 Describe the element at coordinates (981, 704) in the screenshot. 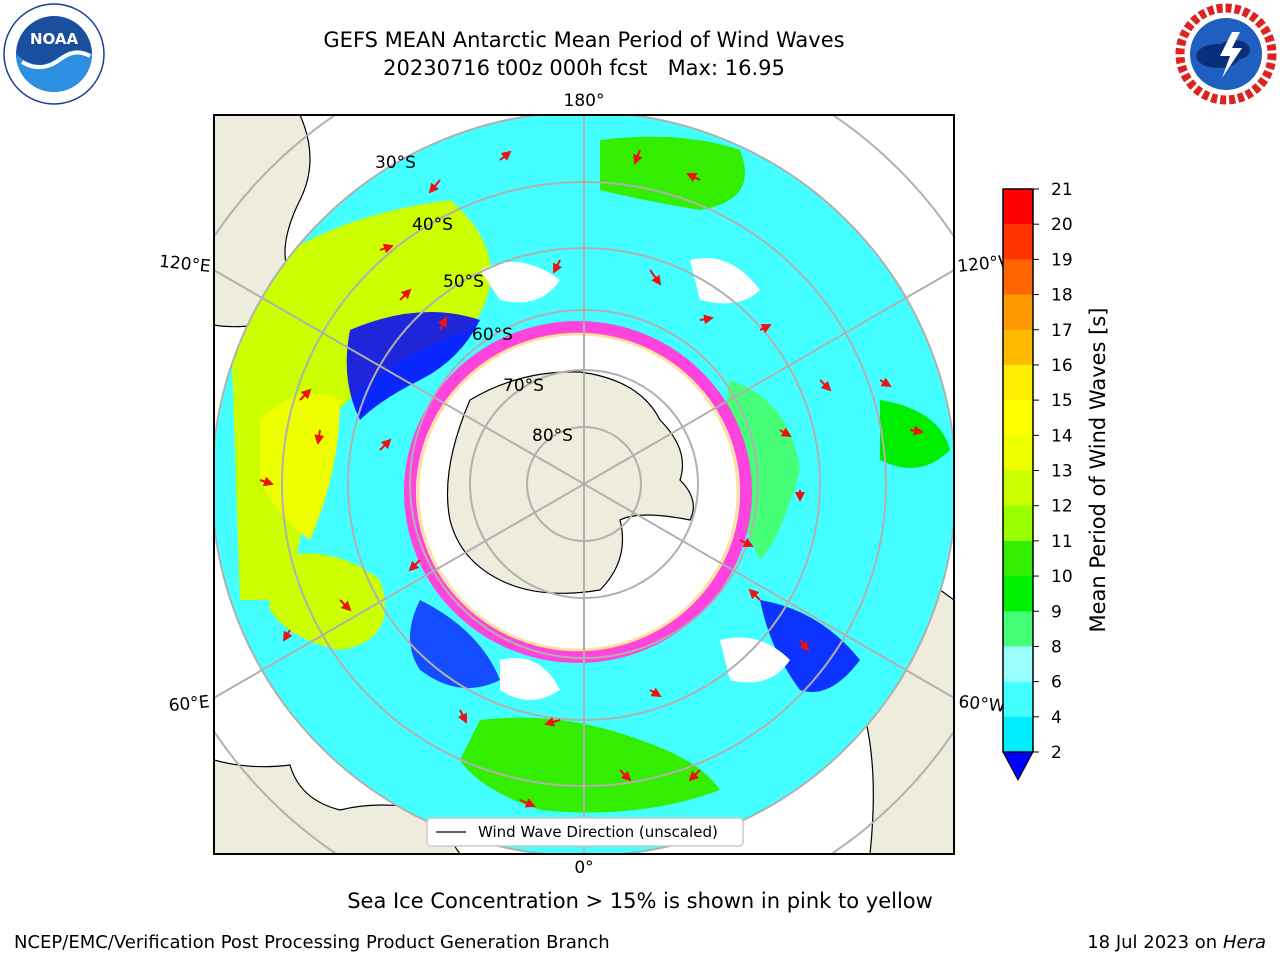

I see `lon-label-60w: 60°W` at that location.